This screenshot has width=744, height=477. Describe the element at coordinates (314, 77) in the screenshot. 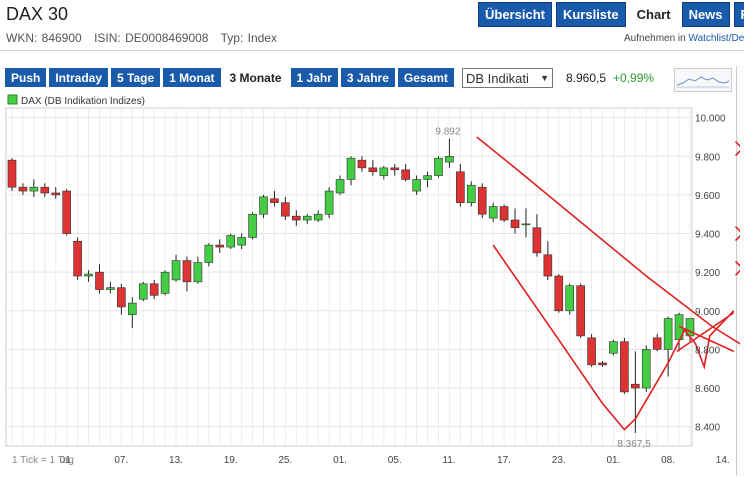

I see `range-1-jahr: 1 Jahr` at that location.